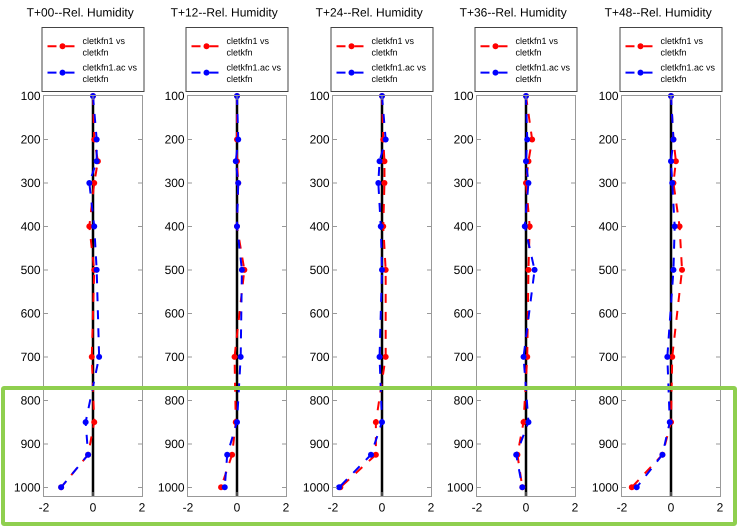  What do you see at coordinates (658, 12) in the screenshot?
I see `chart-title: T+48--Rel. Humidity` at bounding box center [658, 12].